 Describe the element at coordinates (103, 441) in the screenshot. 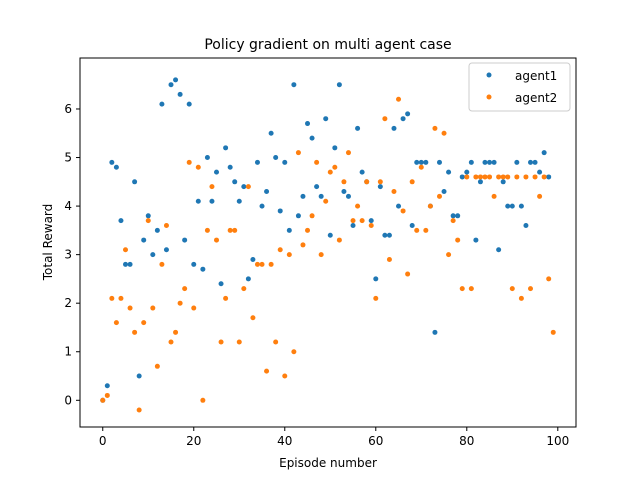

I see `x-tick-label: 0` at that location.